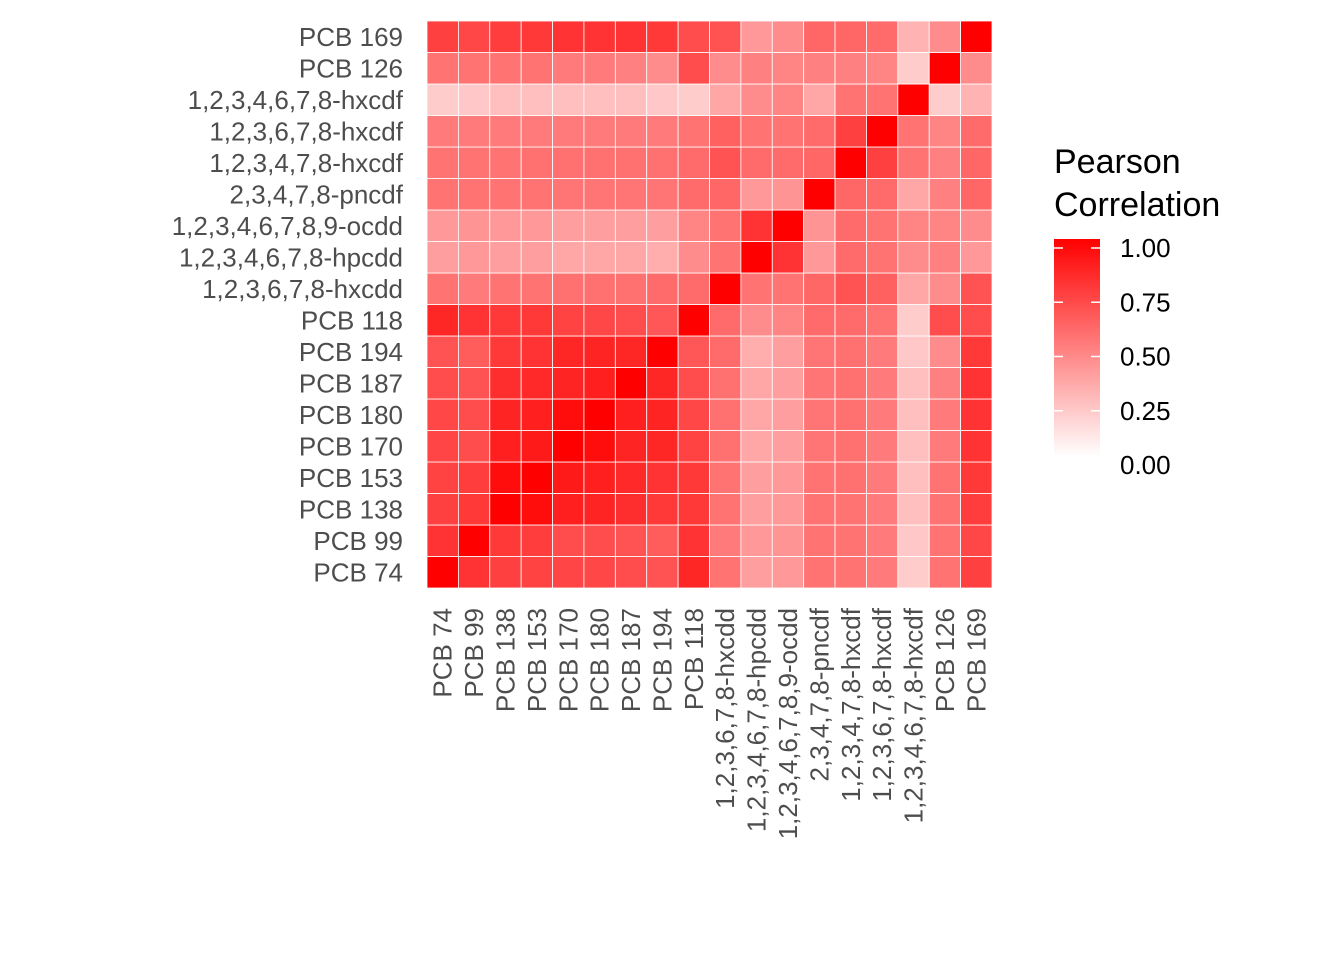 This screenshot has width=1344, height=960. What do you see at coordinates (756, 68) in the screenshot?
I see `heatmap-cell-pcb-126-x-1-2-3-4-6-7-8-hpcdd` at bounding box center [756, 68].